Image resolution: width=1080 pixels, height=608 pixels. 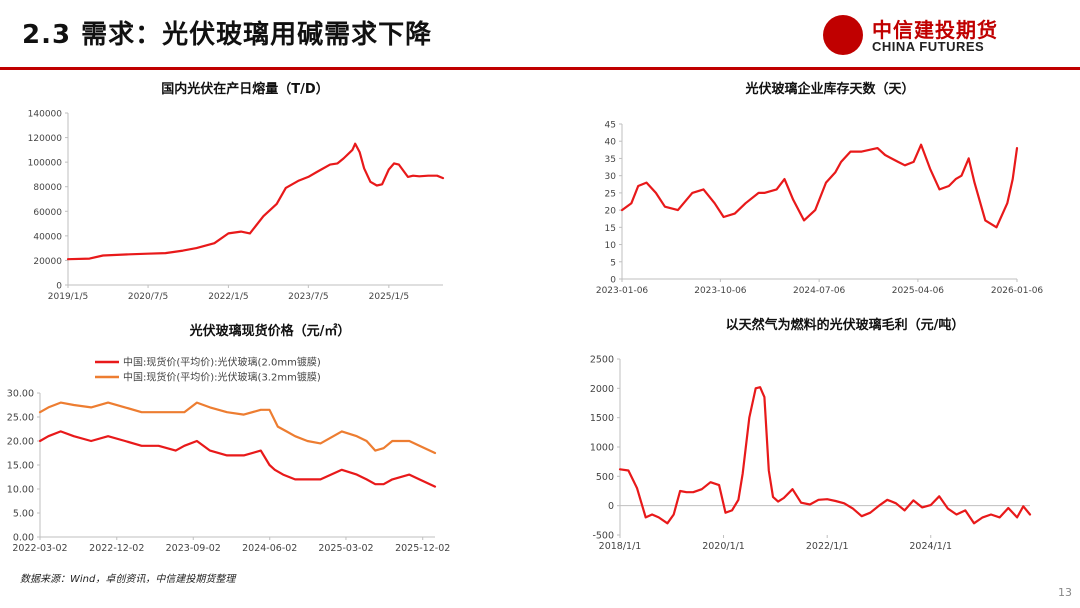 What do you see at coordinates (45, 139) in the screenshot?
I see `y-tick-label: 120000` at bounding box center [45, 139].